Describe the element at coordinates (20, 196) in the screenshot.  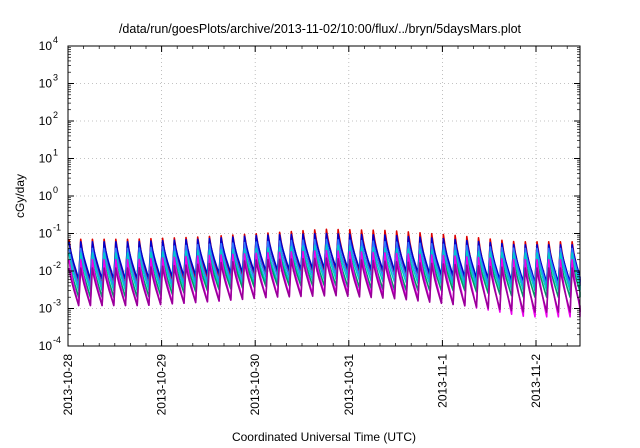
I see `y-axis-label: cGy/day` at that location.